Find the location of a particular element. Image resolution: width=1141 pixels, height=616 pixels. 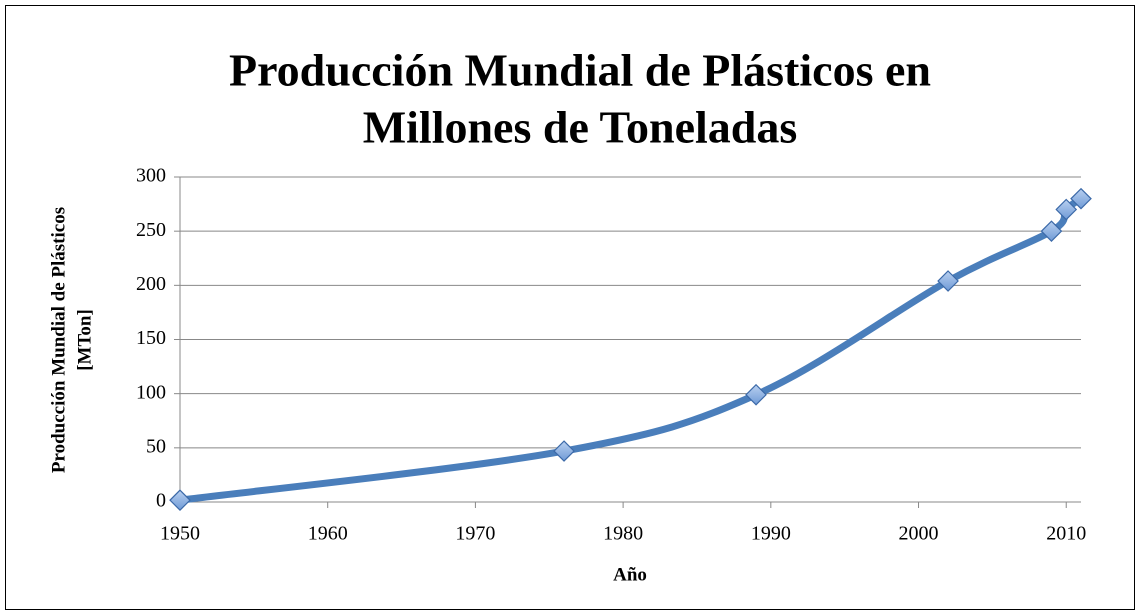

y-tick-label: 300 is located at coordinates (151, 176).